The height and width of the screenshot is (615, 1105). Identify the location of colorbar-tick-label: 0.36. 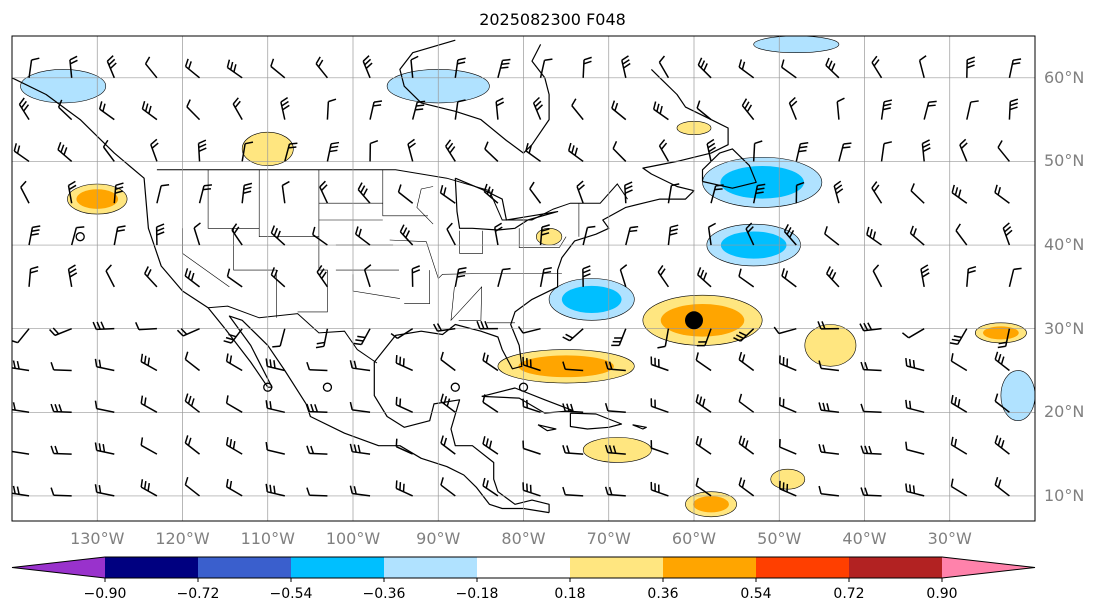
(663, 594).